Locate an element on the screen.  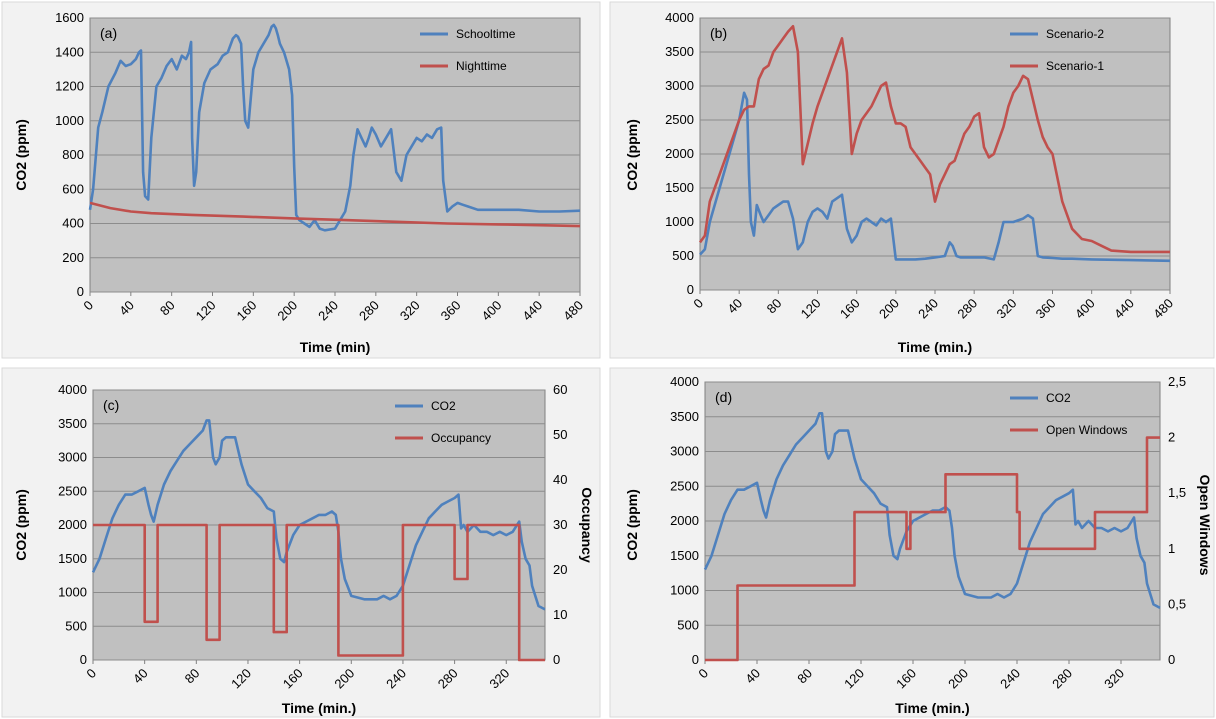
y-tick-label: 600 is located at coordinates (73, 188).